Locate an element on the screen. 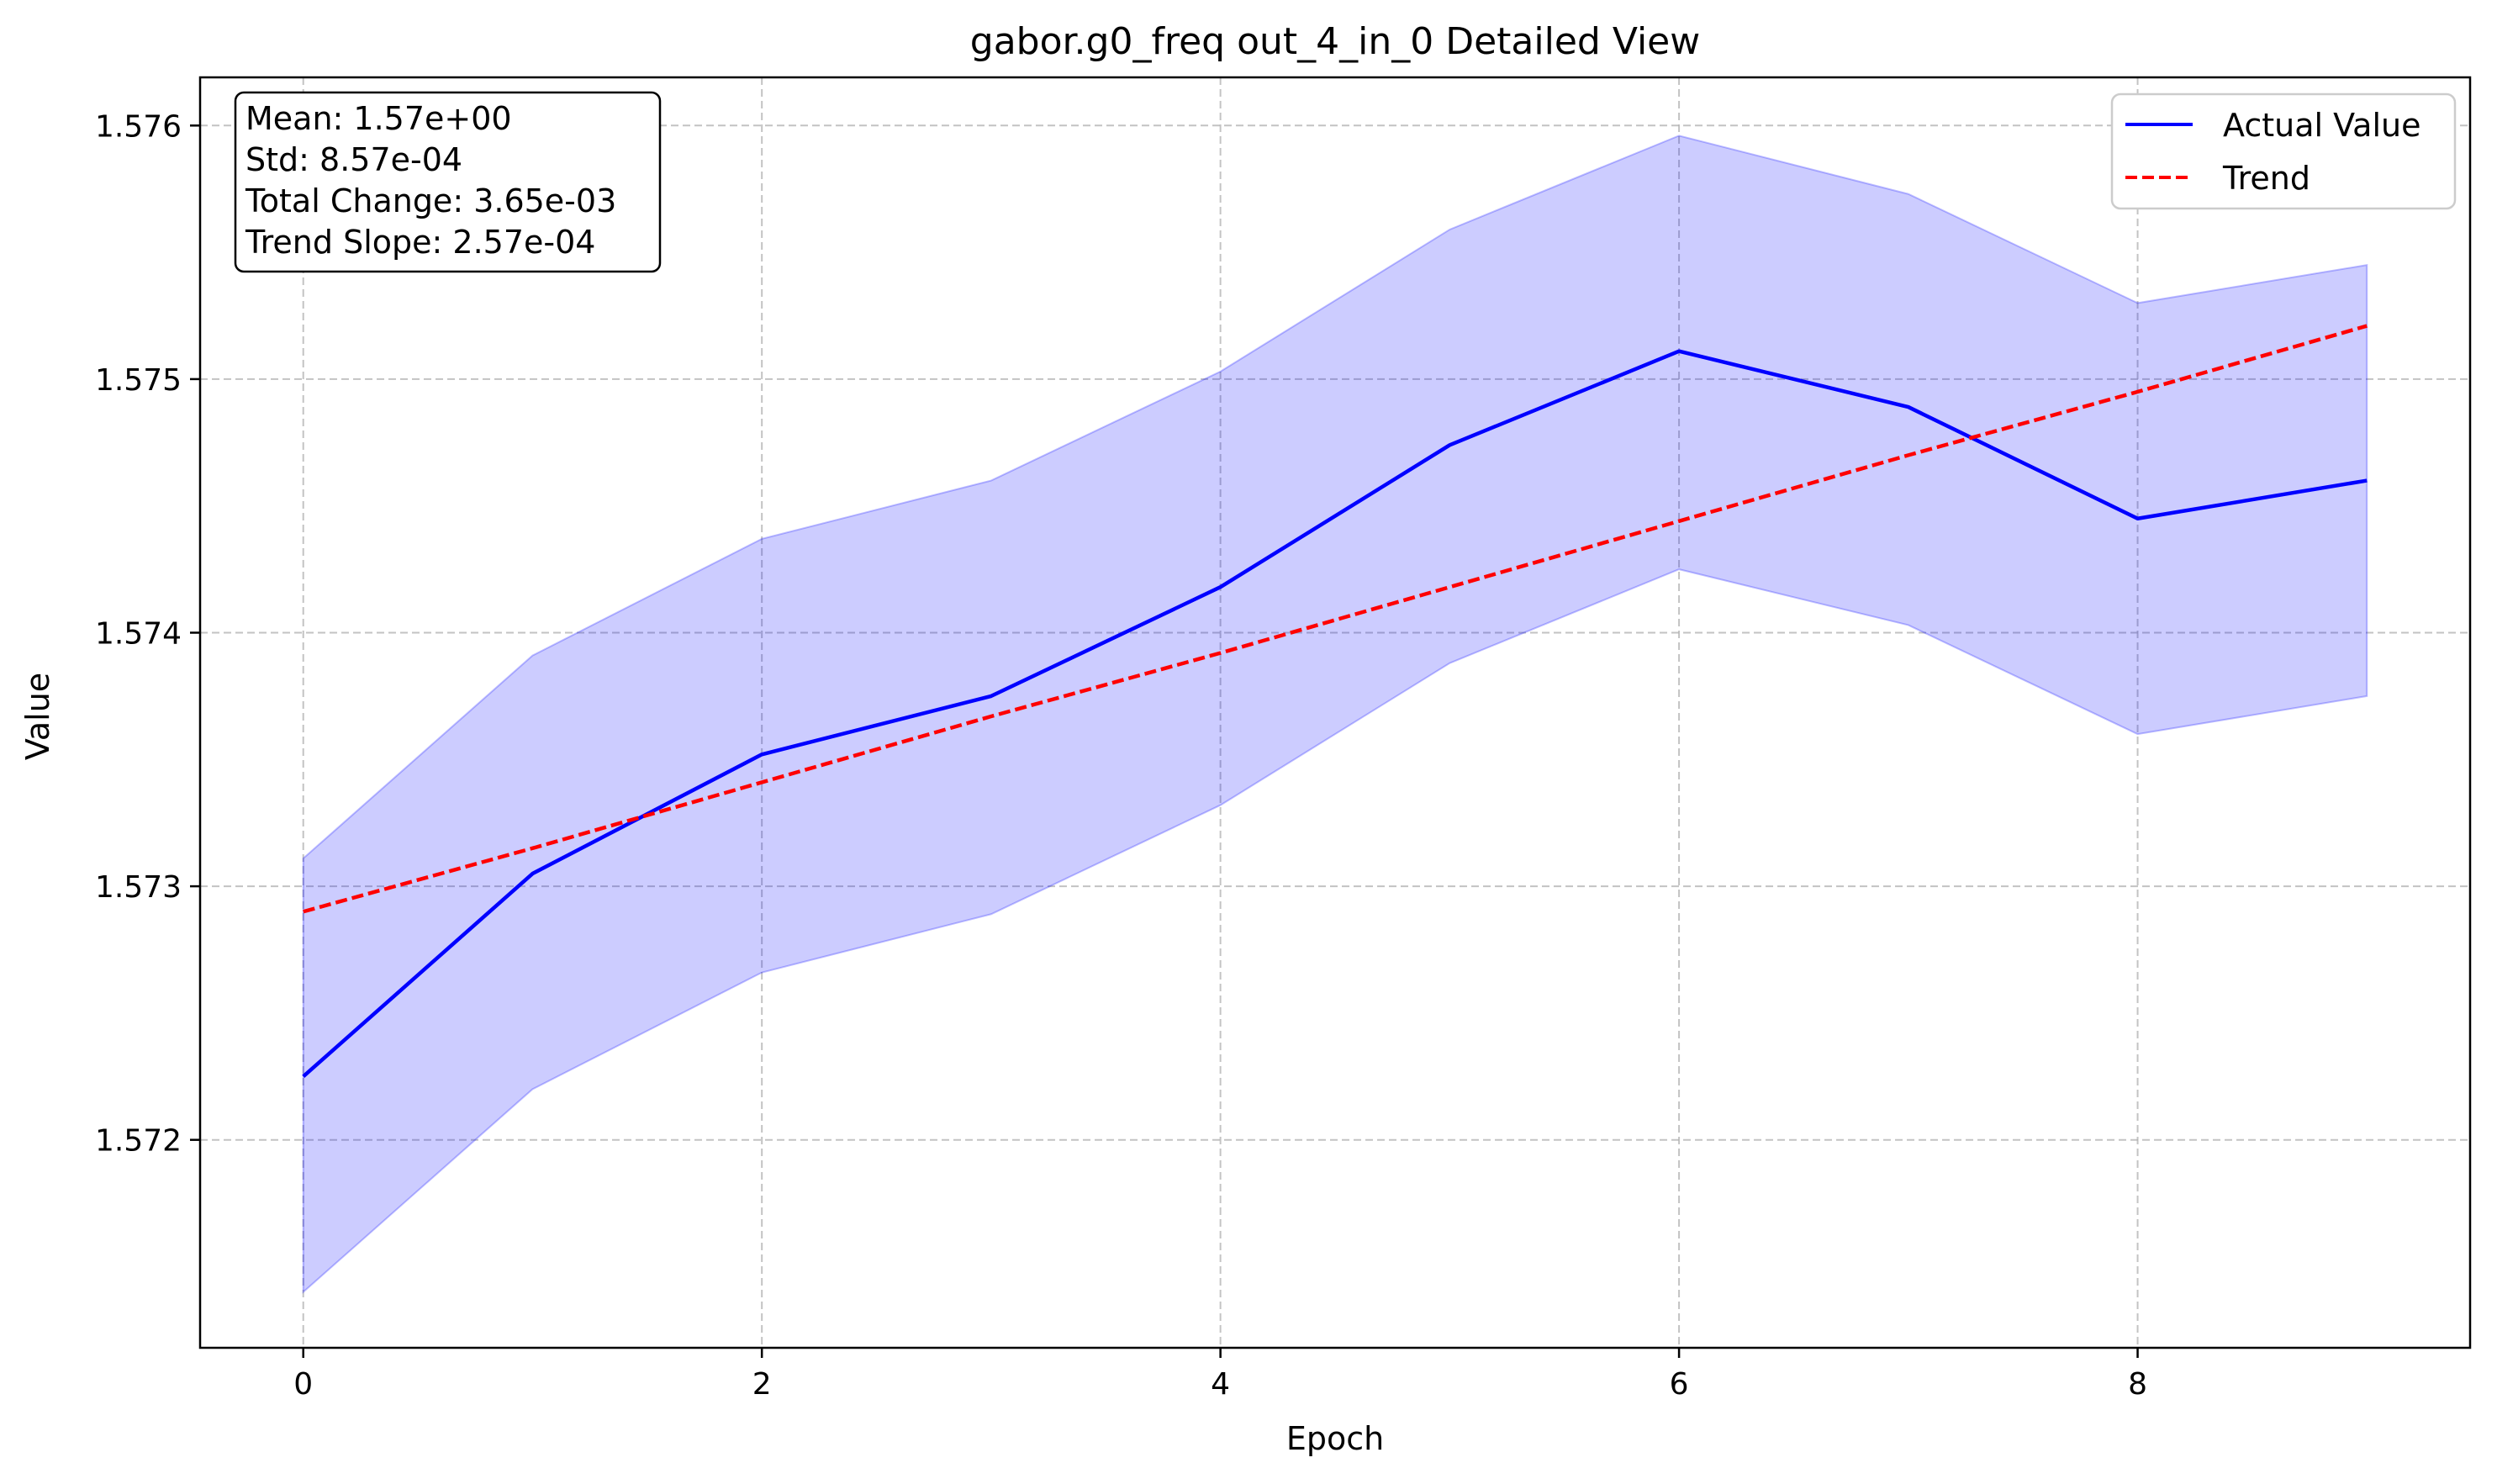  legend-frame is located at coordinates (2283, 151).